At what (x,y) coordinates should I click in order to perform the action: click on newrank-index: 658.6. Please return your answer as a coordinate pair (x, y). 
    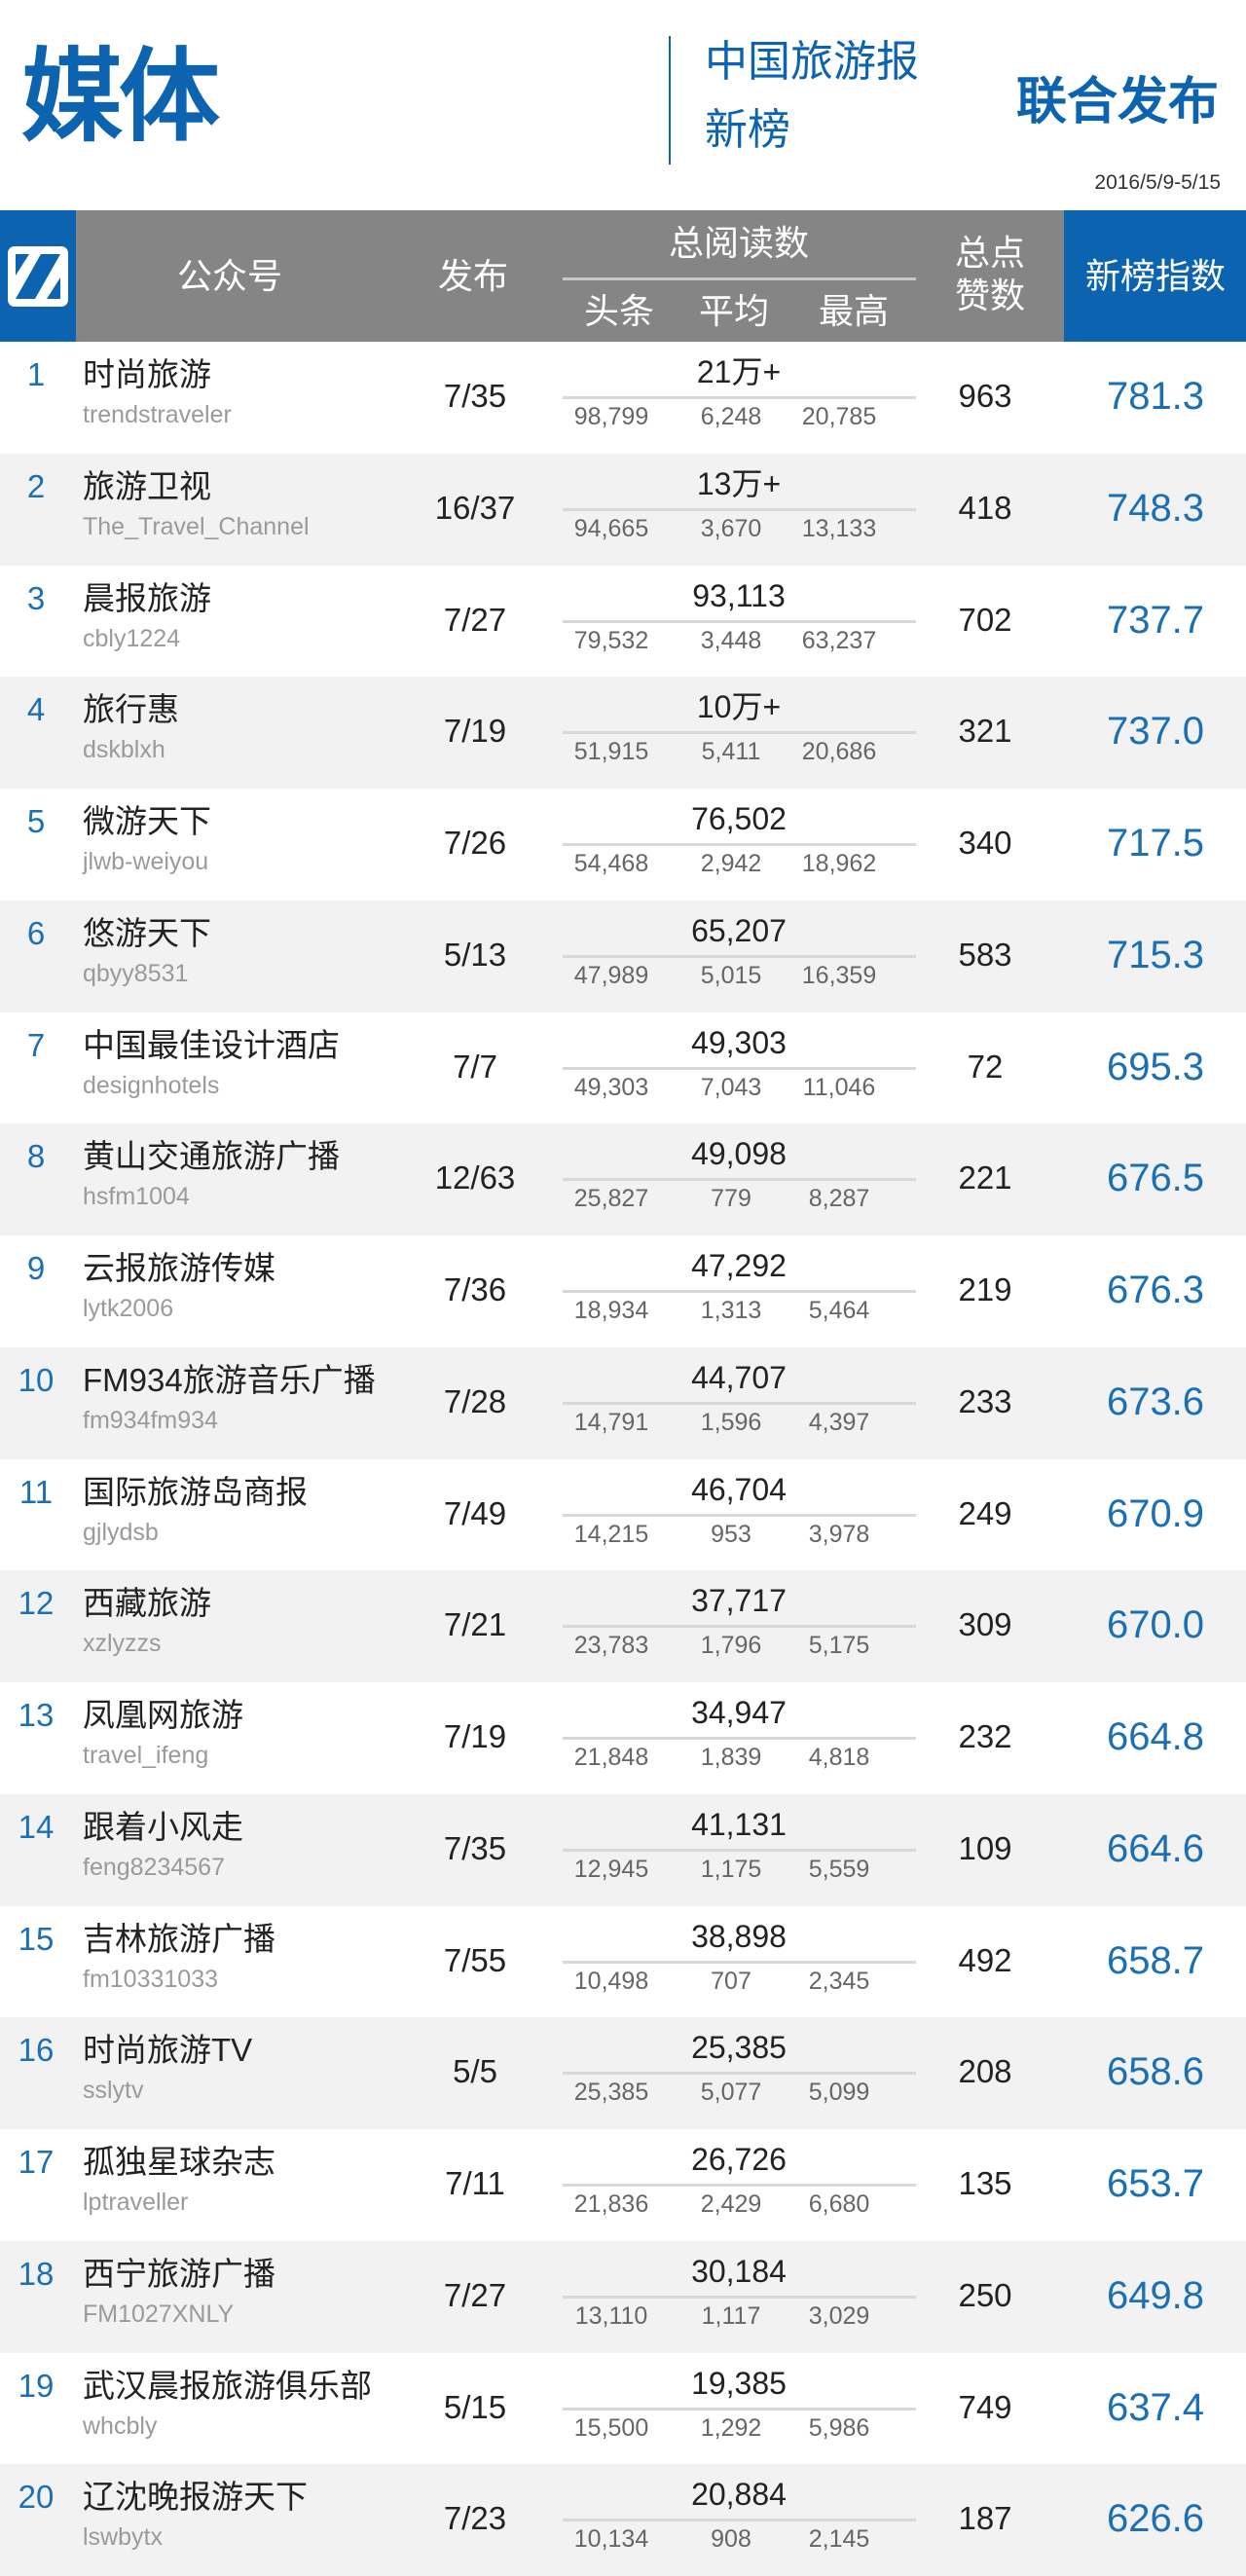
    Looking at the image, I should click on (1155, 2072).